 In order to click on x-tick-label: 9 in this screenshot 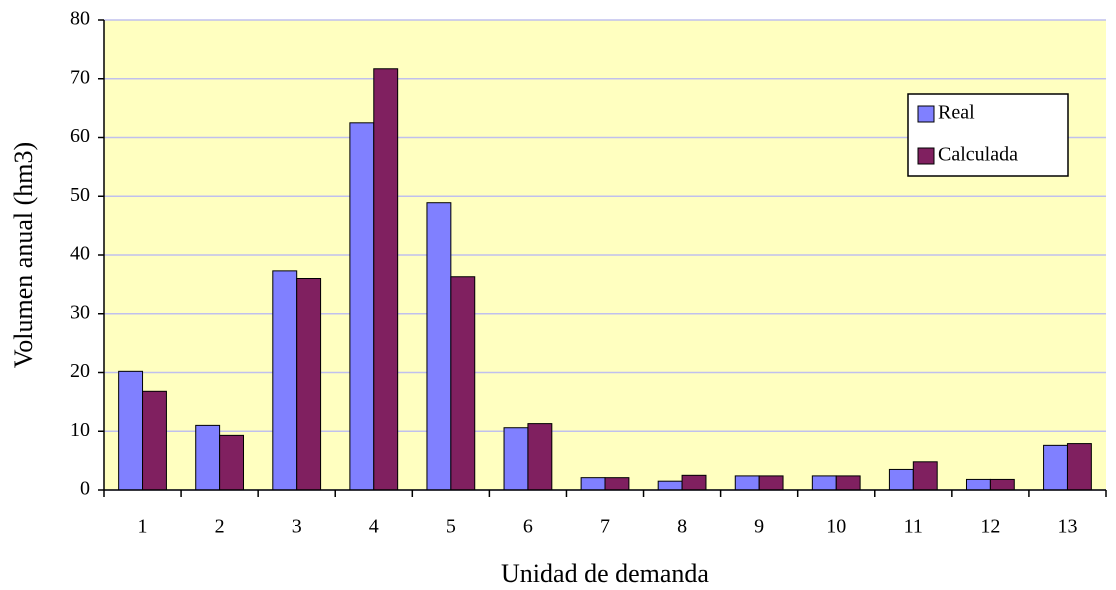, I will do `click(759, 527)`.